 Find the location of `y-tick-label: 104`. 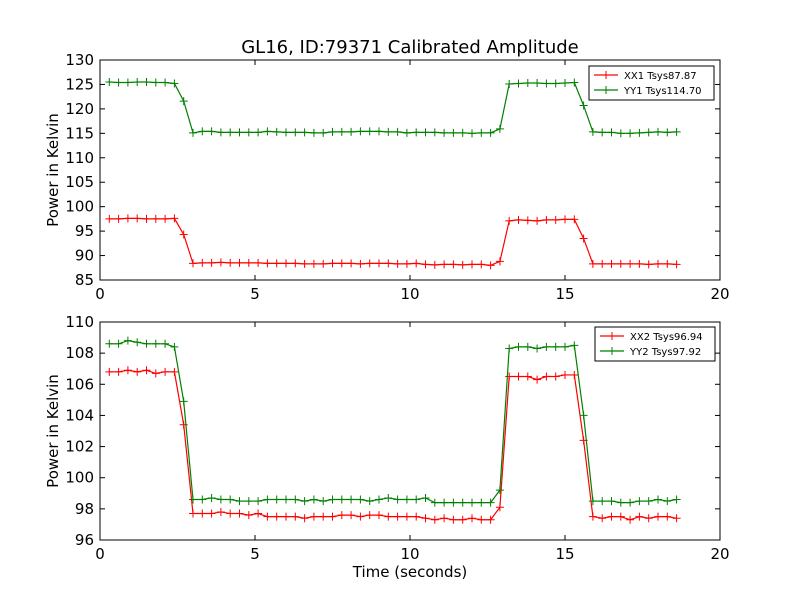

y-tick-label: 104 is located at coordinates (79, 415).